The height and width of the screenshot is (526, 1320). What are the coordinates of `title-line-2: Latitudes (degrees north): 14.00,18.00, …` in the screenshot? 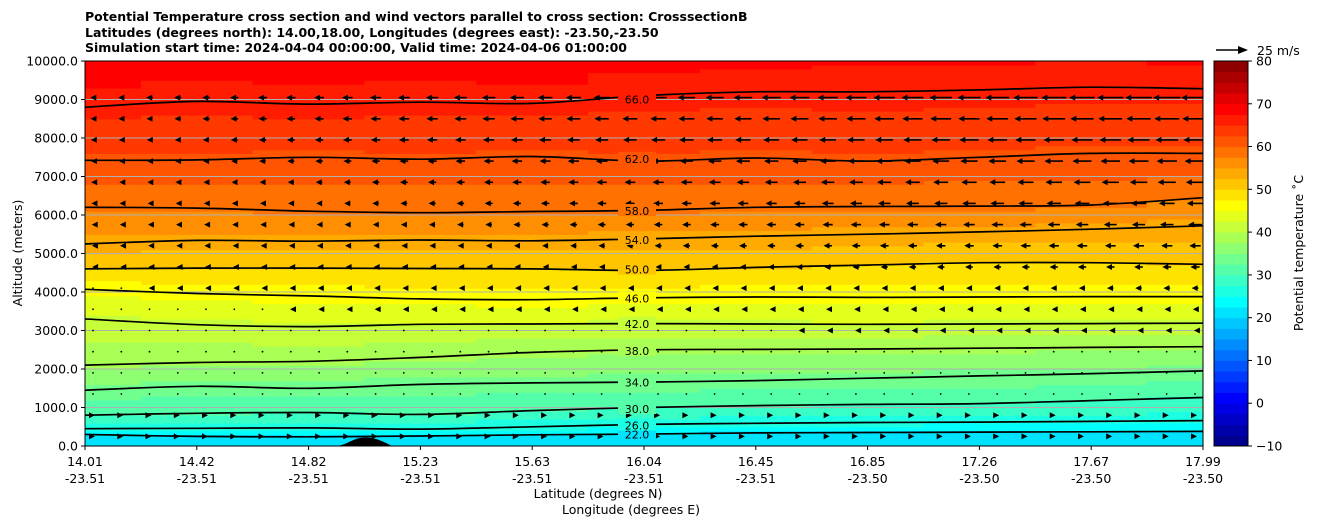 It's located at (372, 32).